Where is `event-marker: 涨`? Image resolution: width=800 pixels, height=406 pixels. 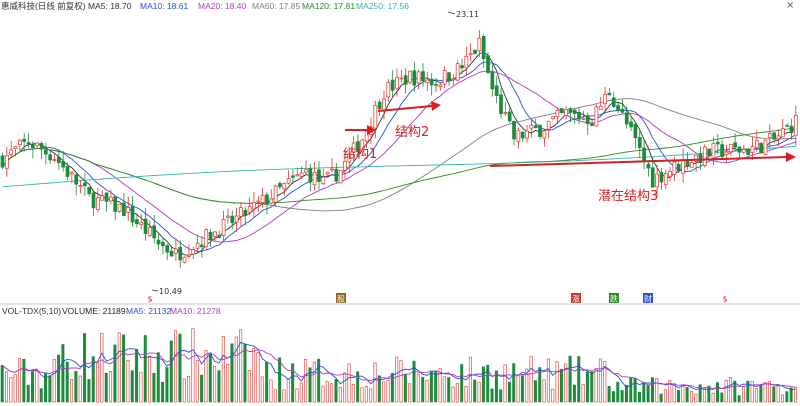
event-marker: 涨 is located at coordinates (576, 298).